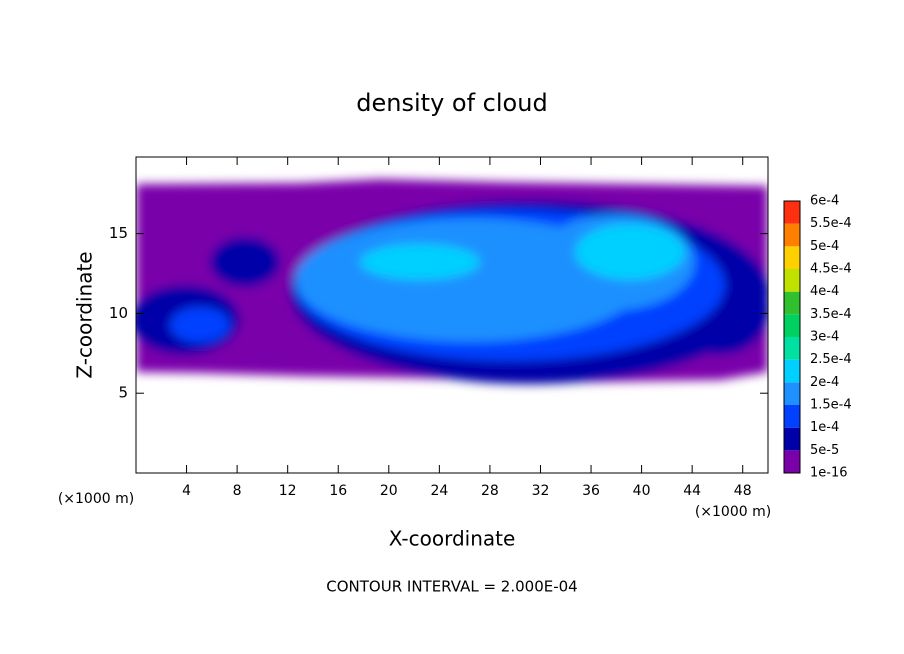  I want to click on colorbar-label: 6e-4, so click(824, 201).